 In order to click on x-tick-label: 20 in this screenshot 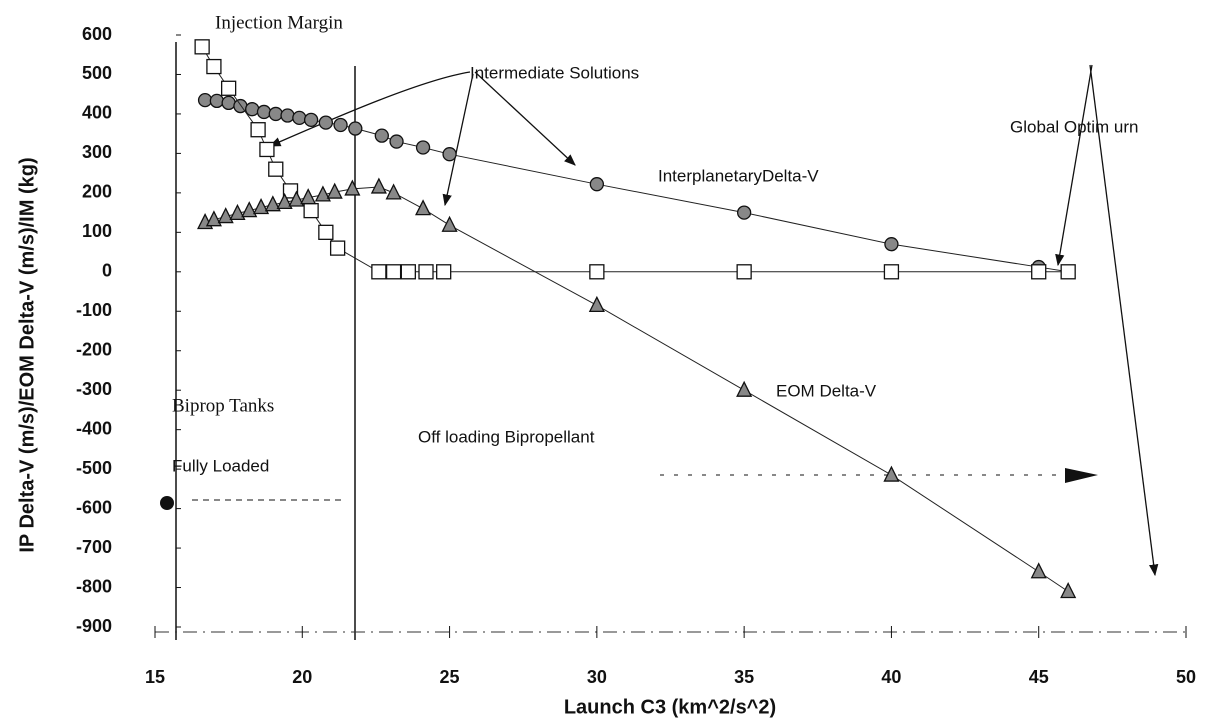, I will do `click(302, 677)`.